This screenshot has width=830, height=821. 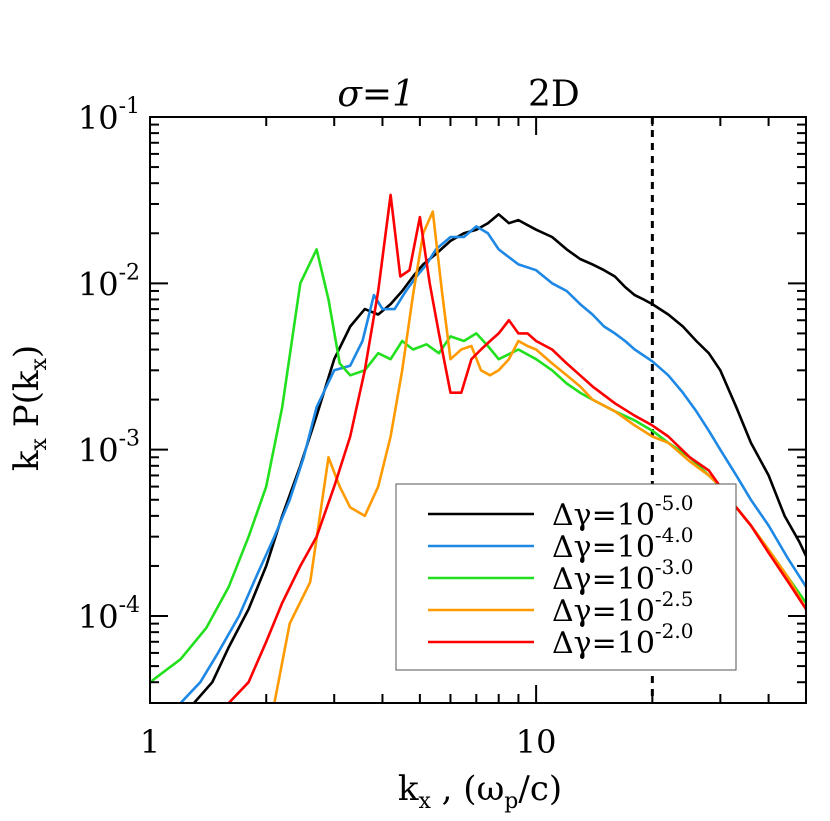 What do you see at coordinates (622, 512) in the screenshot?
I see `legend-label: Δγ=10-5.0` at bounding box center [622, 512].